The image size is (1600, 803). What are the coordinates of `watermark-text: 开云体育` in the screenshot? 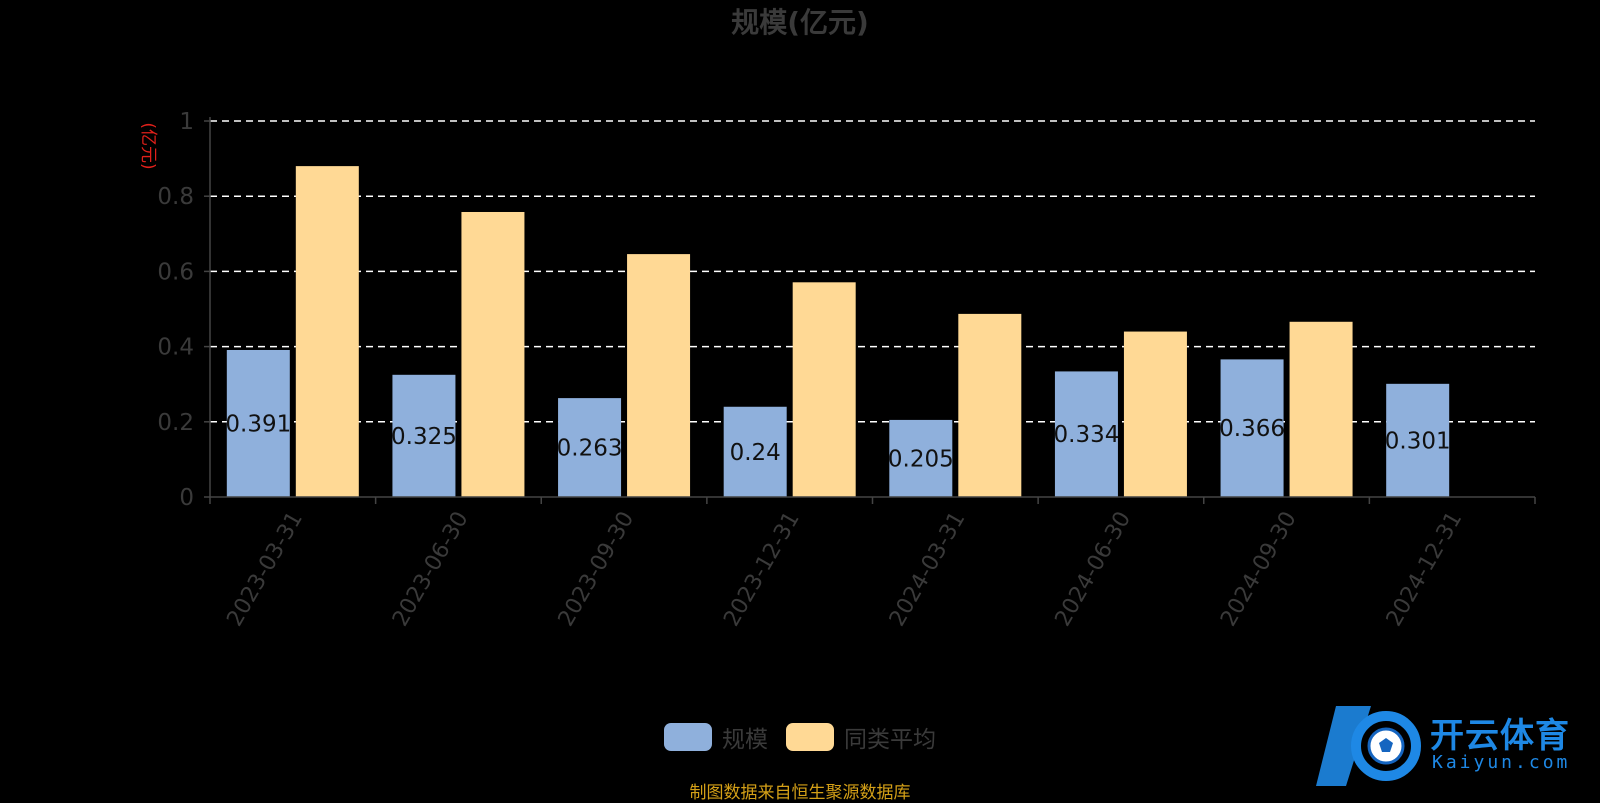 It's located at (1500, 736).